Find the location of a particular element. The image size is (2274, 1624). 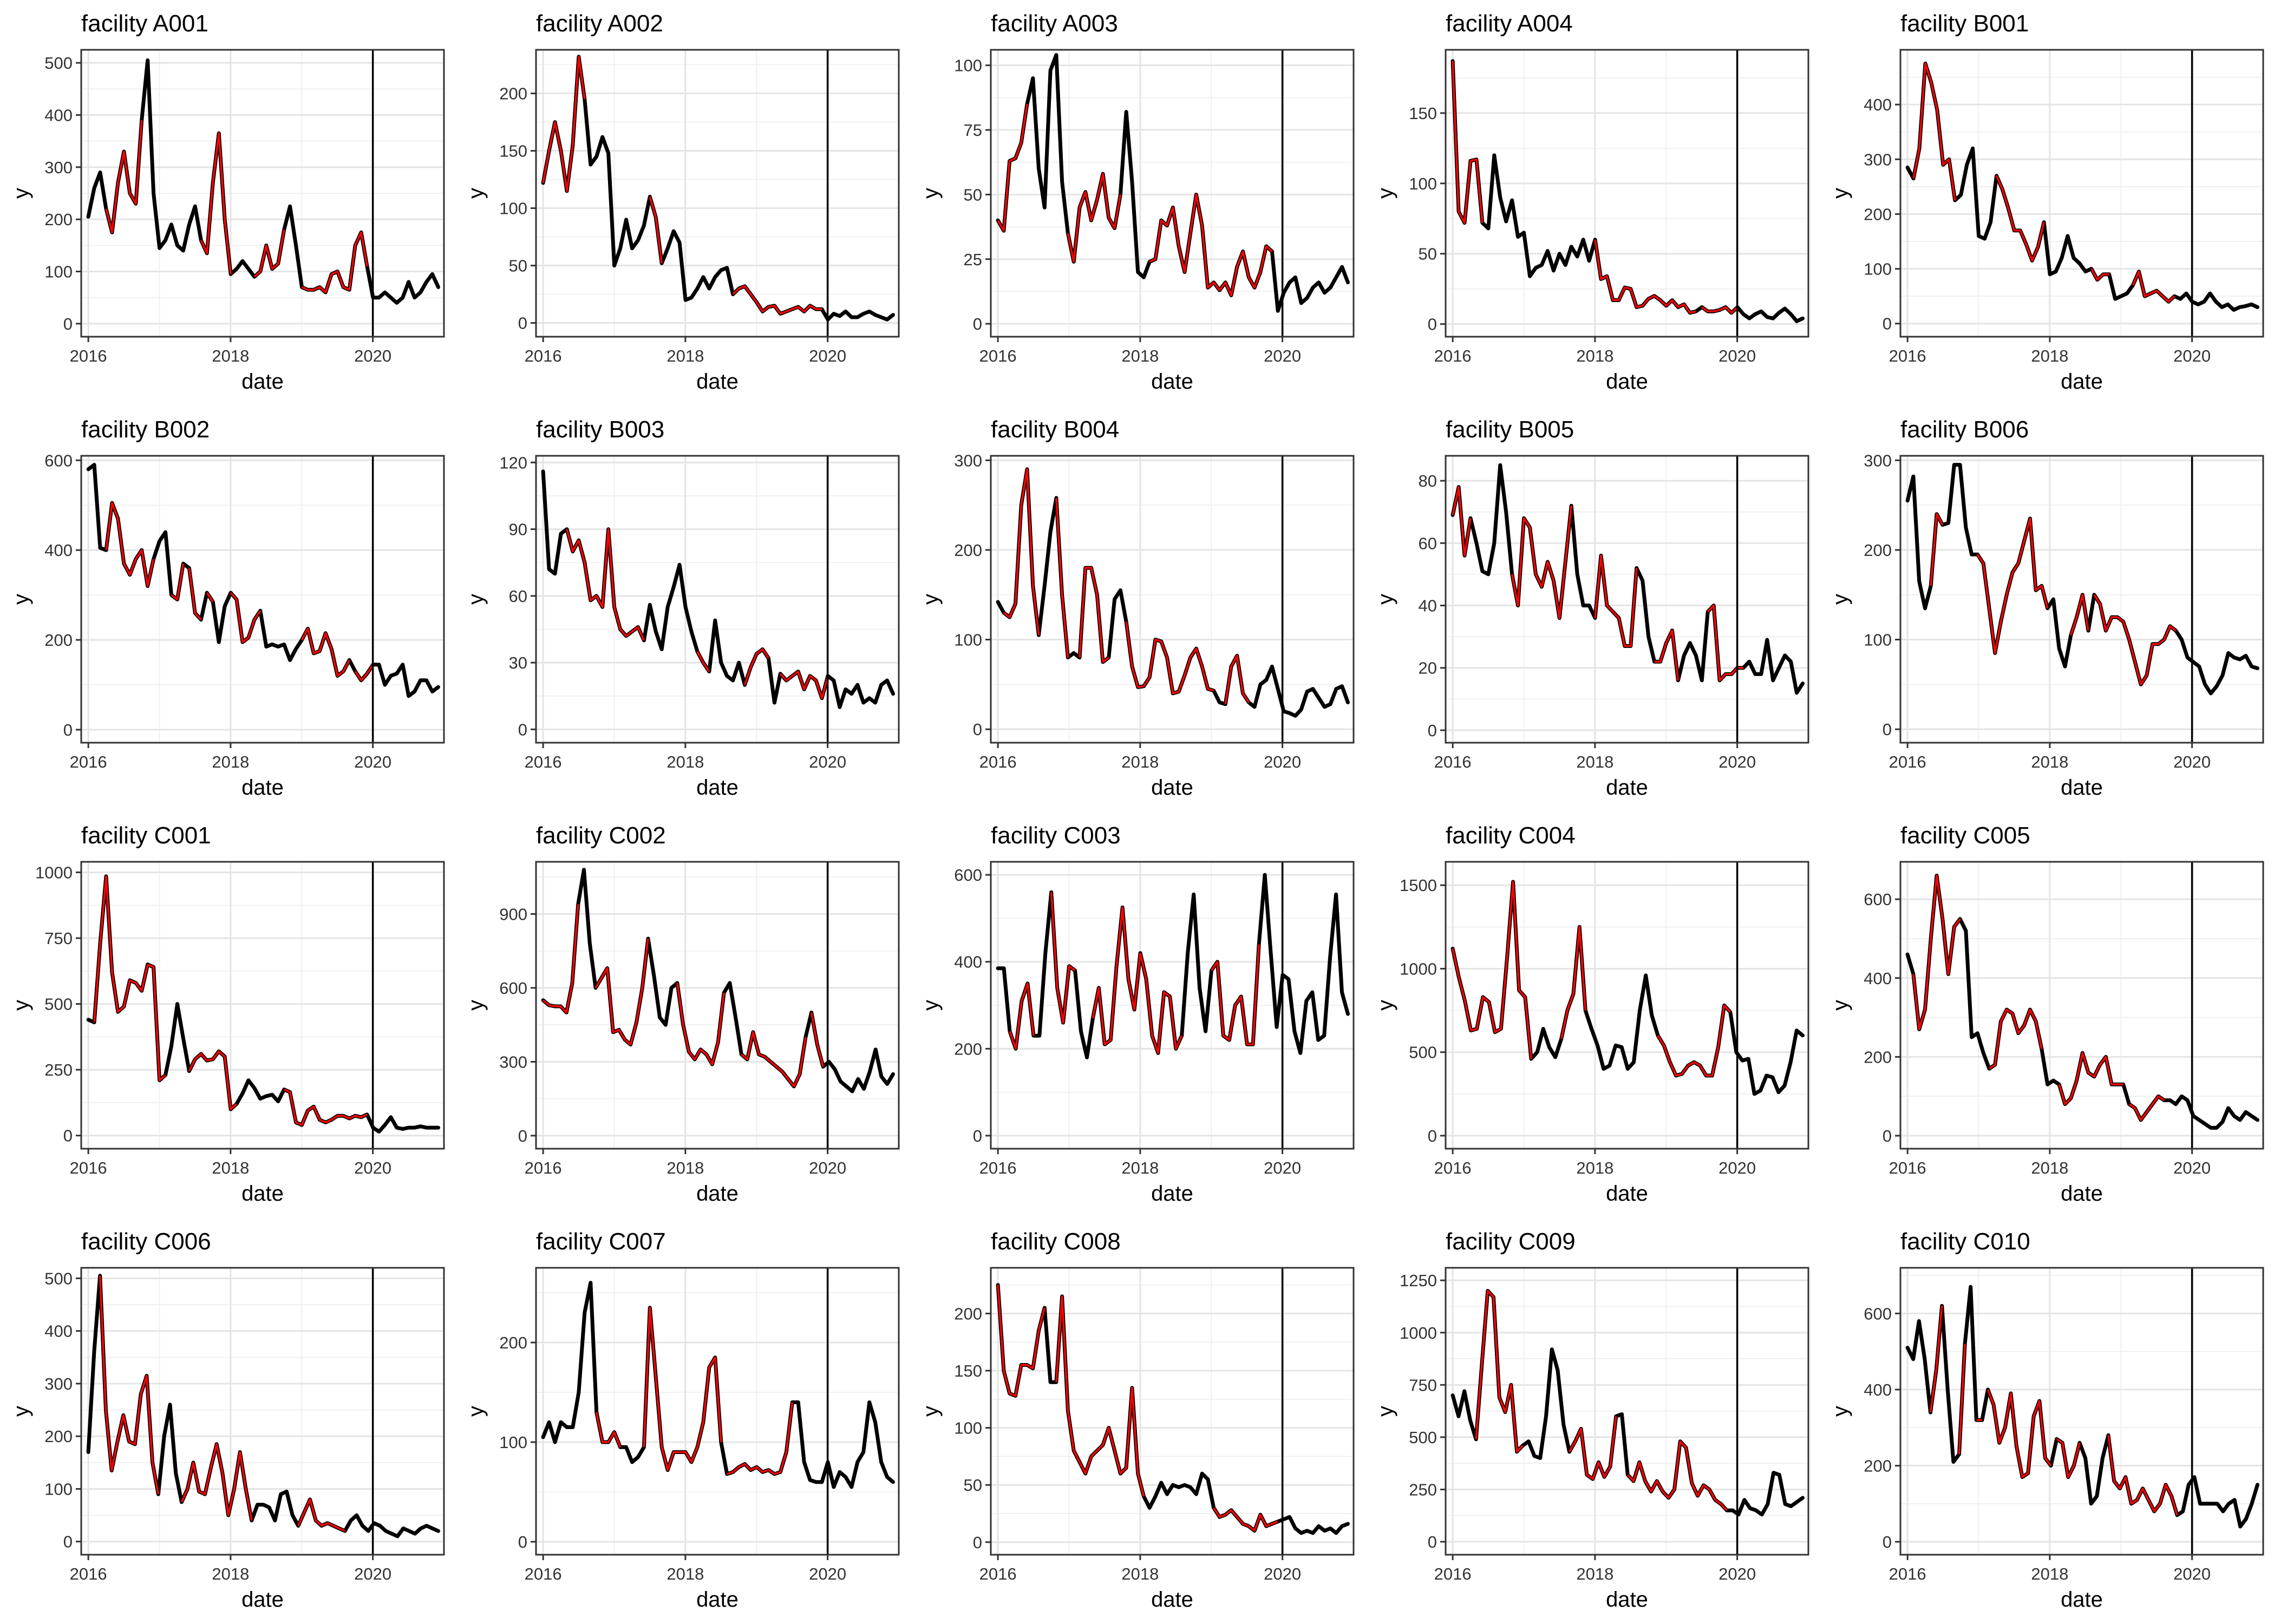

panel-9: facility B005 0 20 40 60 80 2016 2018 2020 date y is located at coordinates (1592, 608).